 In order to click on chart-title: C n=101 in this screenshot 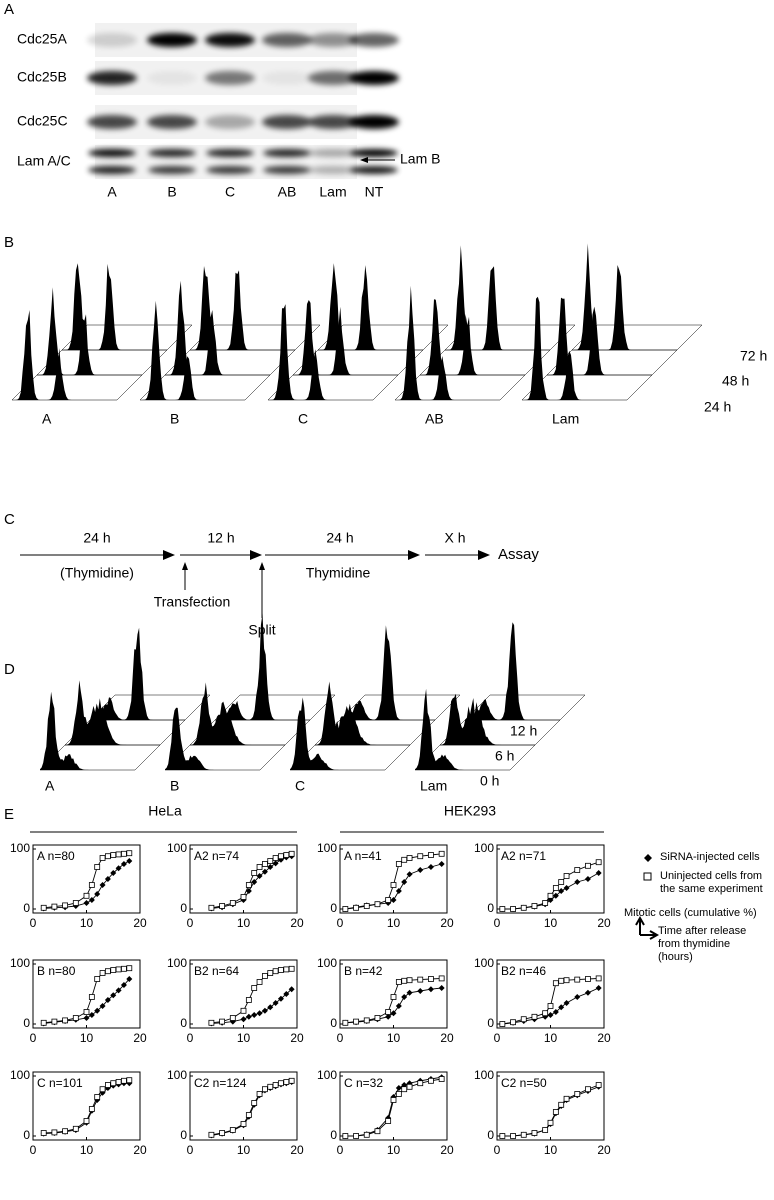, I will do `click(60, 1083)`.